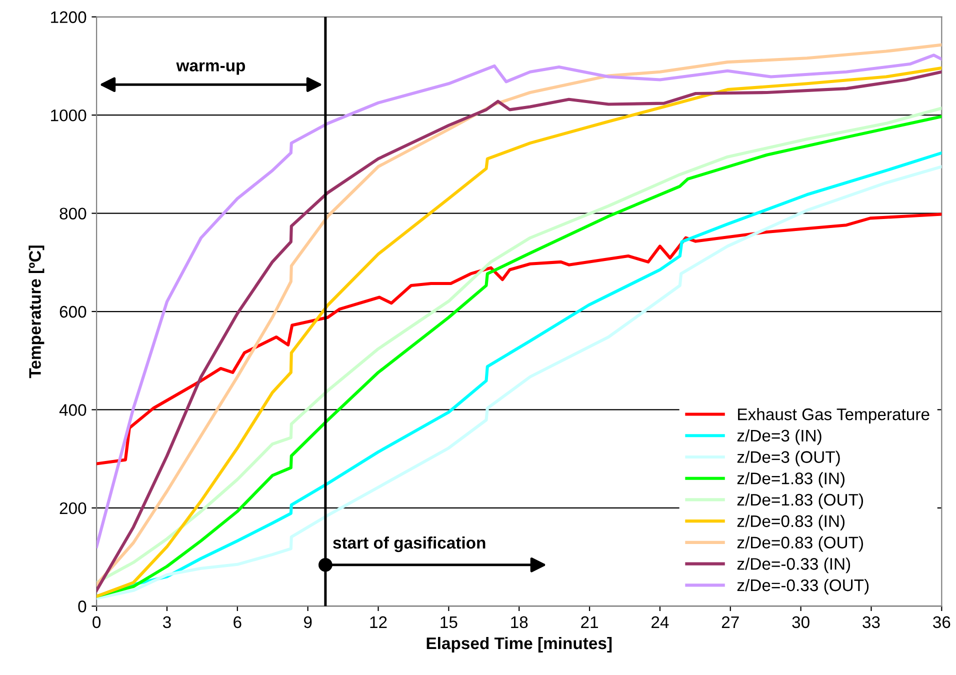 The image size is (956, 675). Describe the element at coordinates (73, 214) in the screenshot. I see `y-tick-label: 800` at that location.